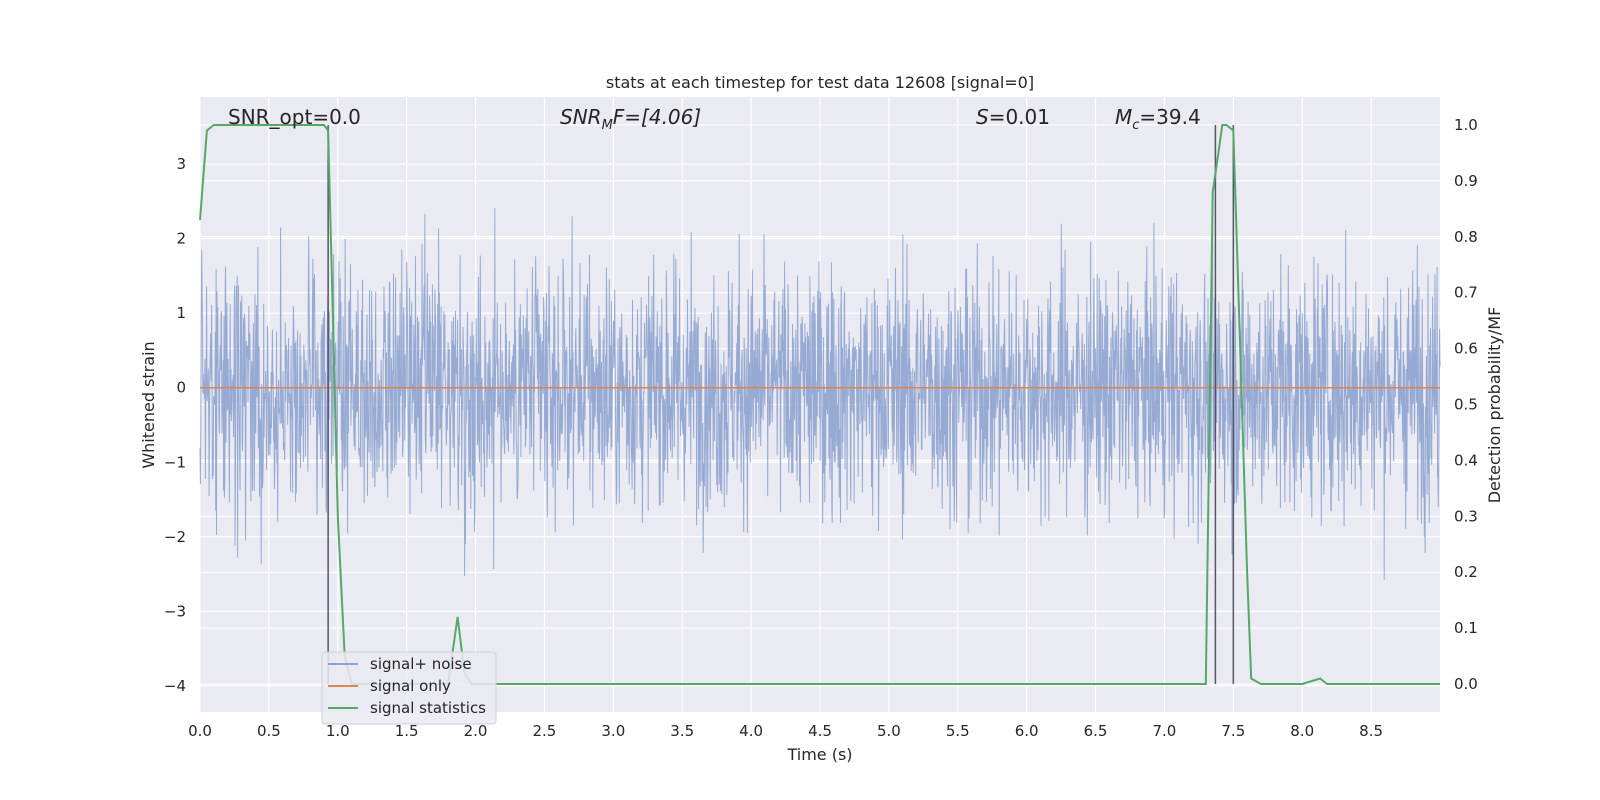  What do you see at coordinates (1466, 460) in the screenshot?
I see `y2-tick-label-6: 0.4` at bounding box center [1466, 460].